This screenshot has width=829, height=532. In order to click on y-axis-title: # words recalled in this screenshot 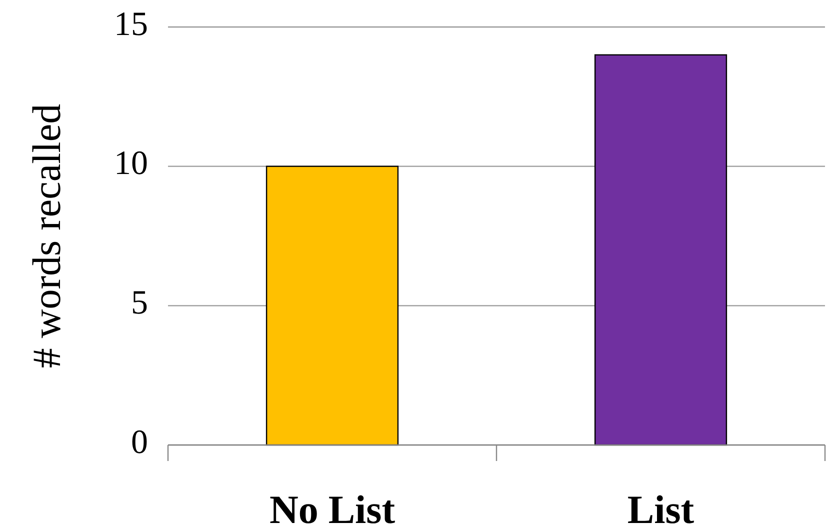, I will do `click(46, 236)`.